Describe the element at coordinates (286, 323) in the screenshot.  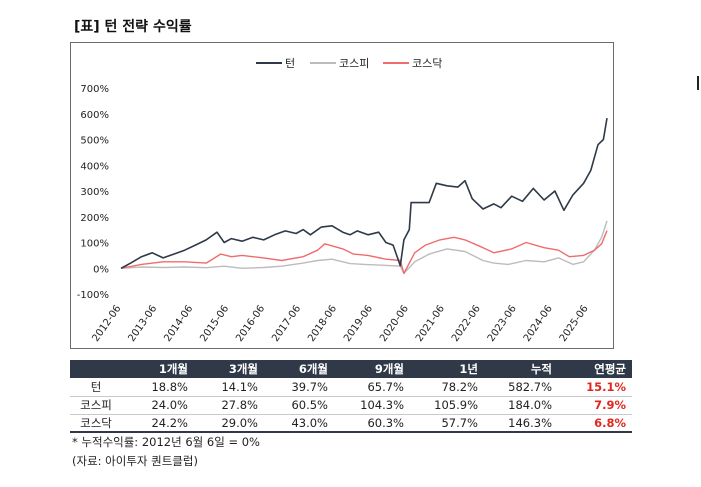
I see `x-tick-label: 2017-06` at that location.